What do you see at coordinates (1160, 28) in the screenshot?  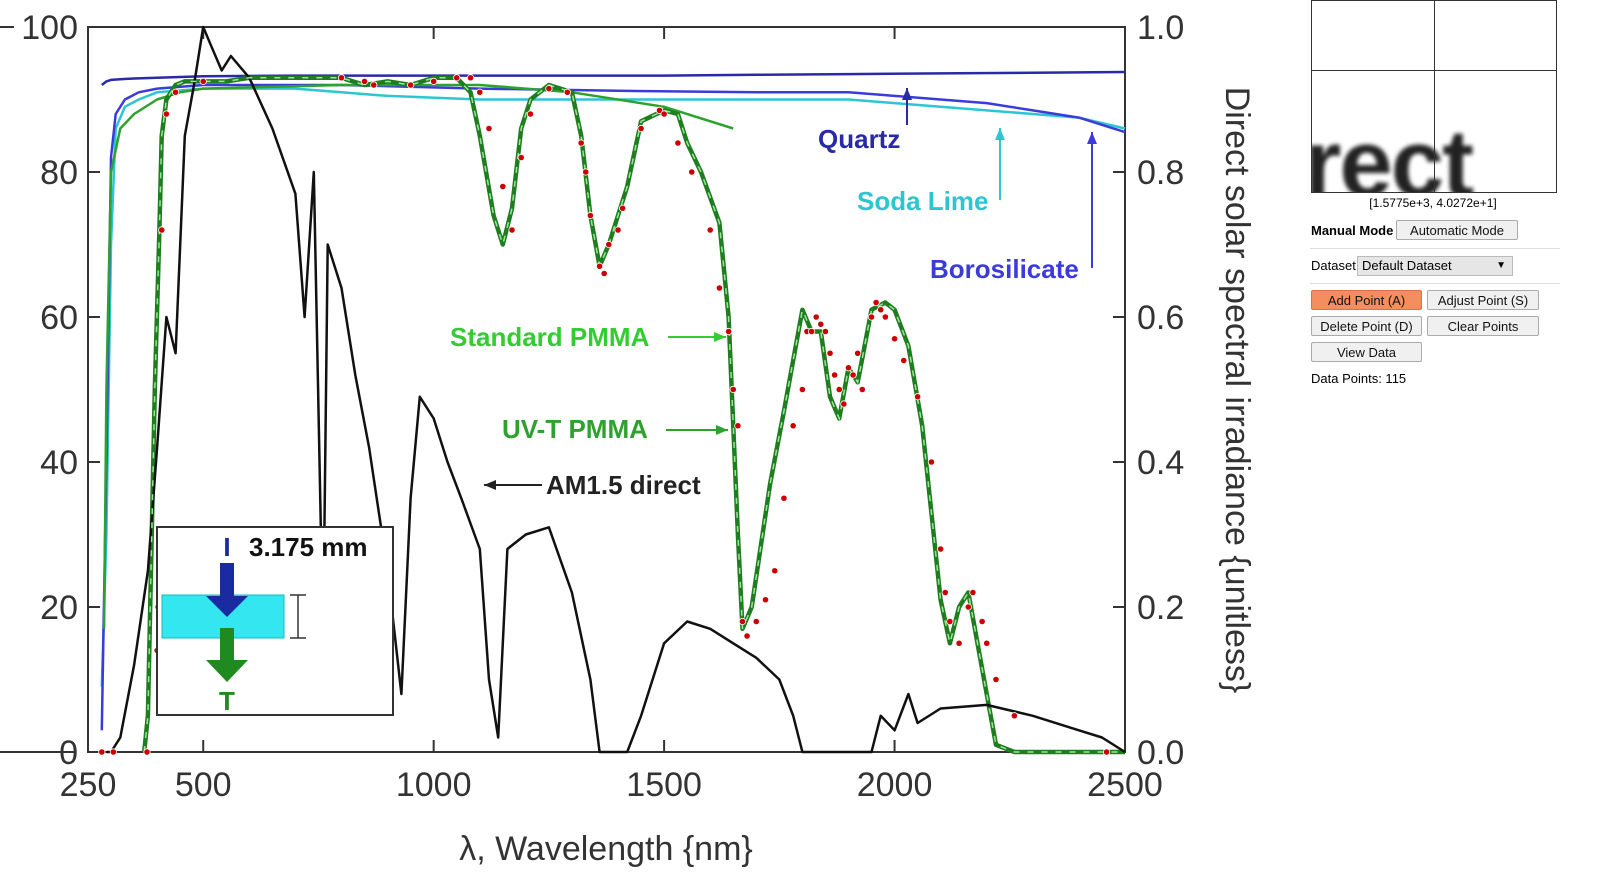 I see `y-right-tick-label: 1.0` at bounding box center [1160, 28].